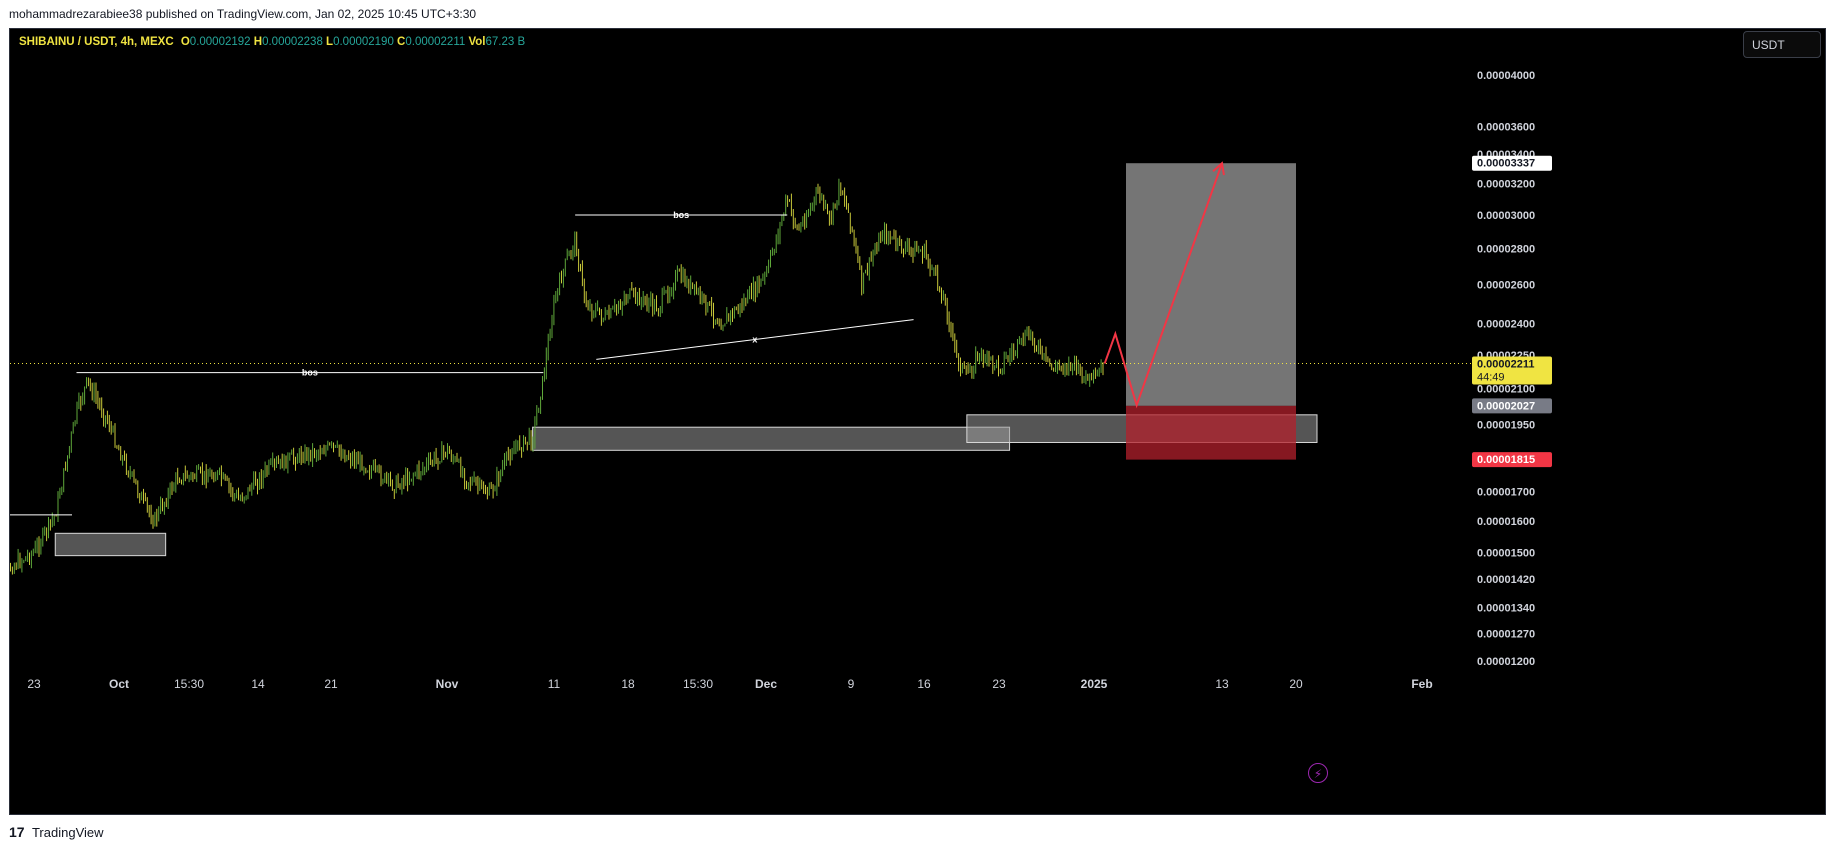  Describe the element at coordinates (1491, 378) in the screenshot. I see `price-countdown-label: 44:49` at that location.